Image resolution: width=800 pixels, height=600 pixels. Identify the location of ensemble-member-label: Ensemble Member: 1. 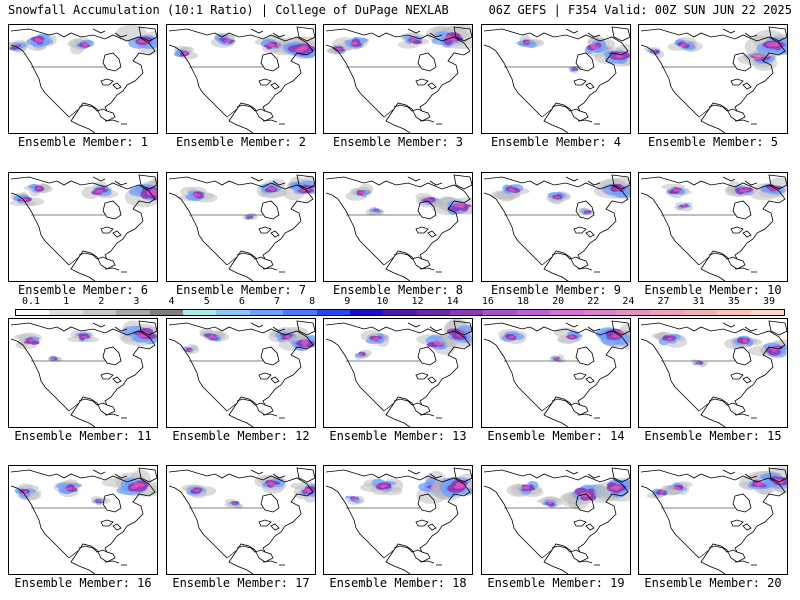
(83, 142).